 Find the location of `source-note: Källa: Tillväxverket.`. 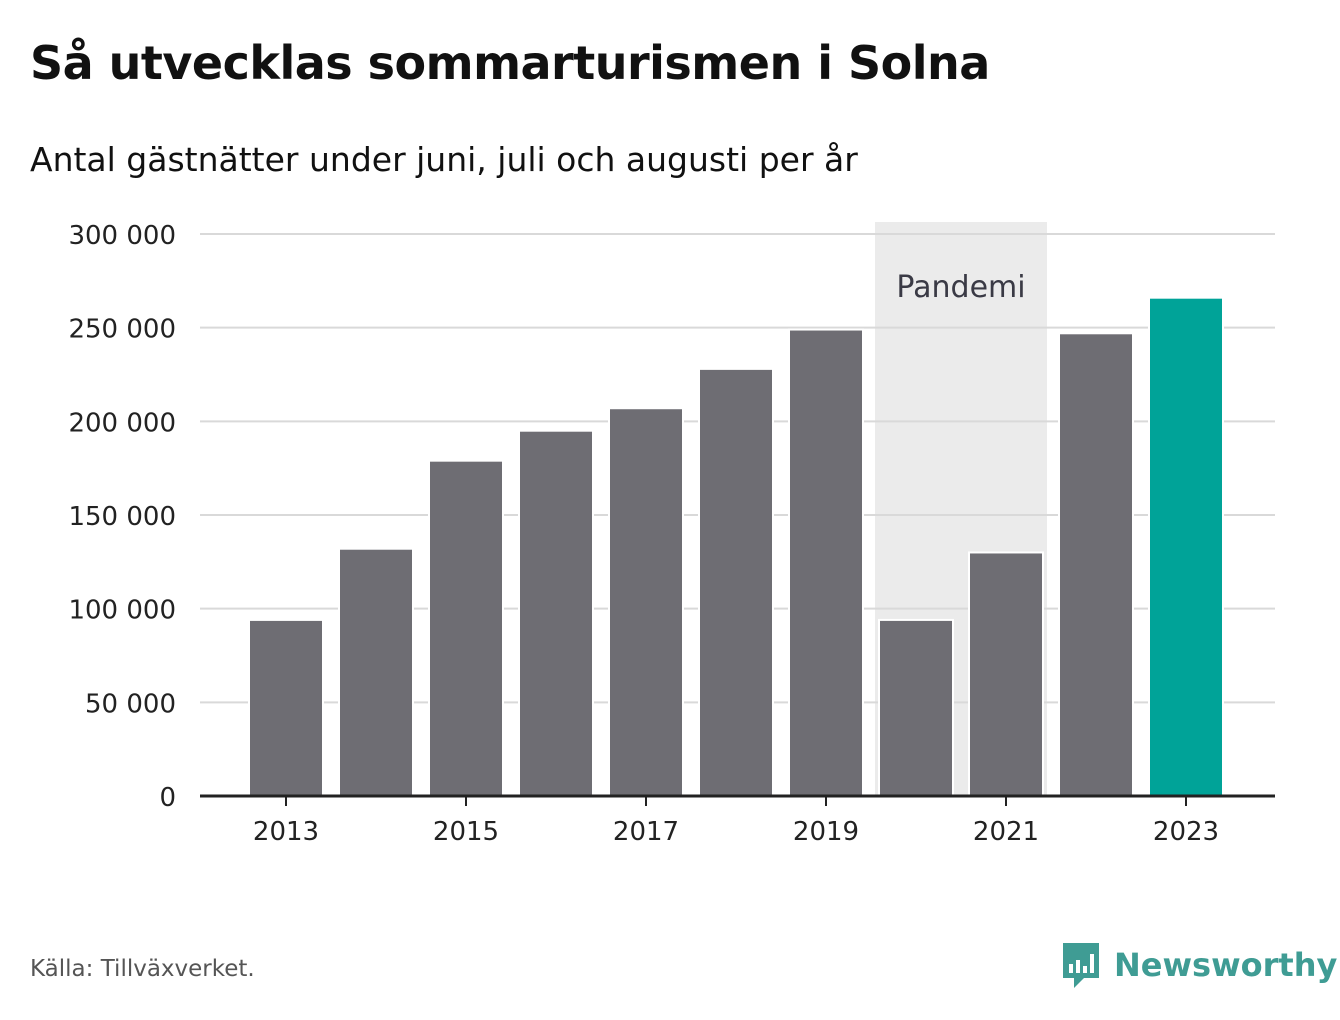

source-note: Källa: Tillväxverket. is located at coordinates (142, 969).